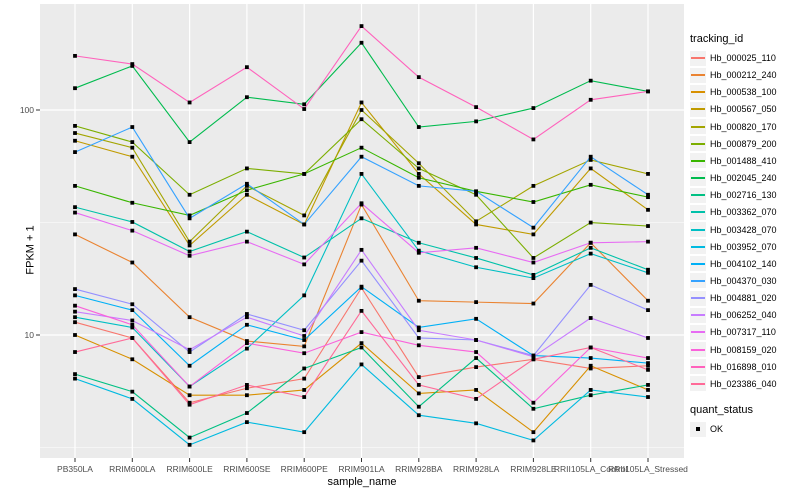 Image resolution: width=800 pixels, height=500 pixels. What do you see at coordinates (733, 264) in the screenshot?
I see `legend-entry-Hb_004102_140: Hb_004102_140` at bounding box center [733, 264].